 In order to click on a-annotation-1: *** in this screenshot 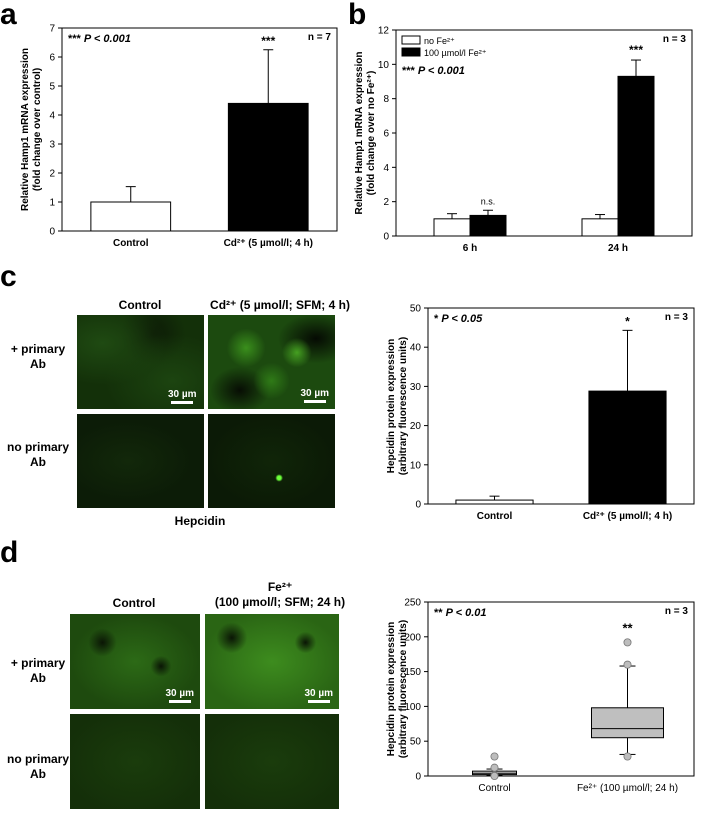, I will do `click(268, 41)`.